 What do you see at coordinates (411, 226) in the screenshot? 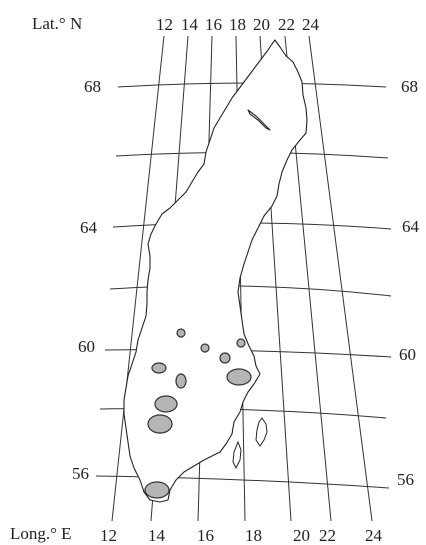
I see `lat-label-right: 64` at bounding box center [411, 226].